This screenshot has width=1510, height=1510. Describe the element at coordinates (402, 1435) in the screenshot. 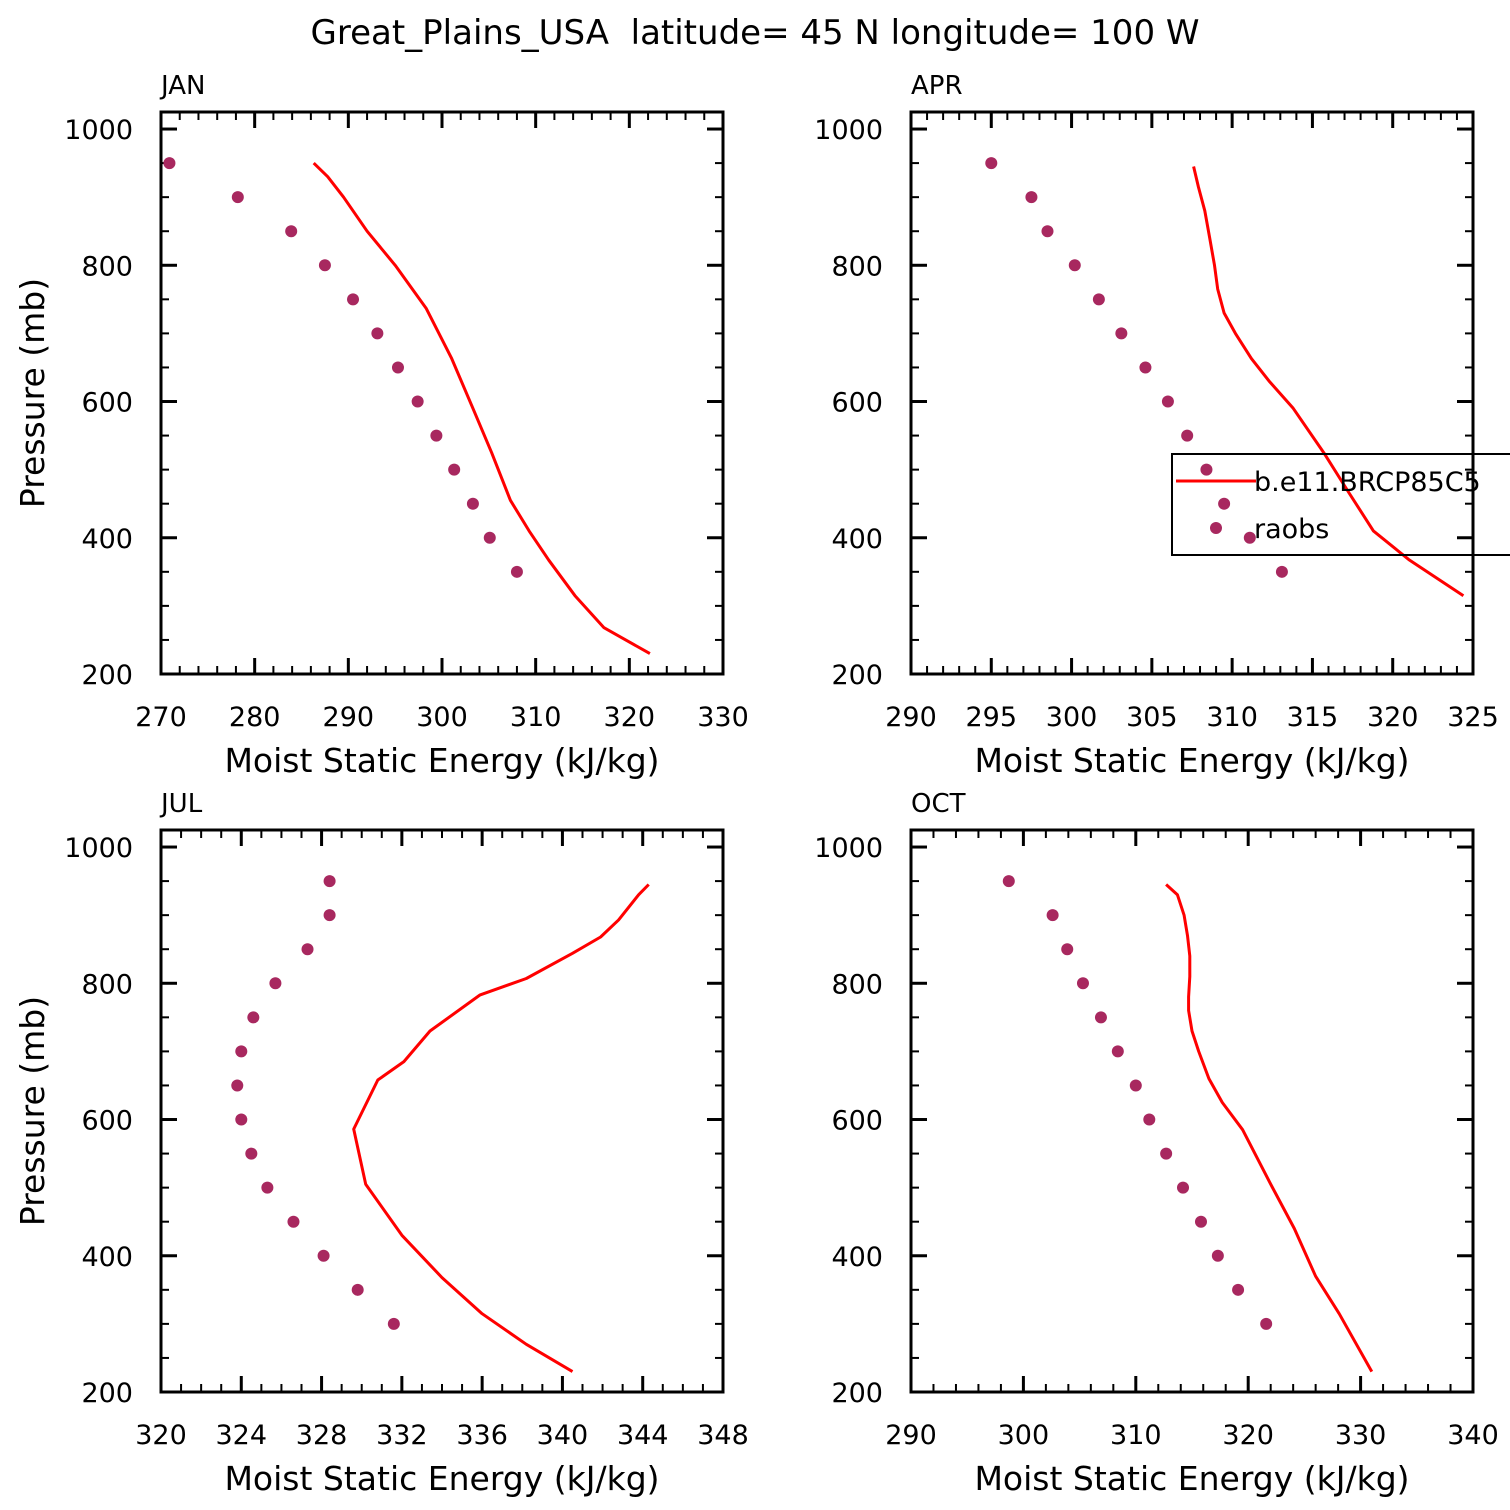

I see `x-tick-label: 332` at that location.